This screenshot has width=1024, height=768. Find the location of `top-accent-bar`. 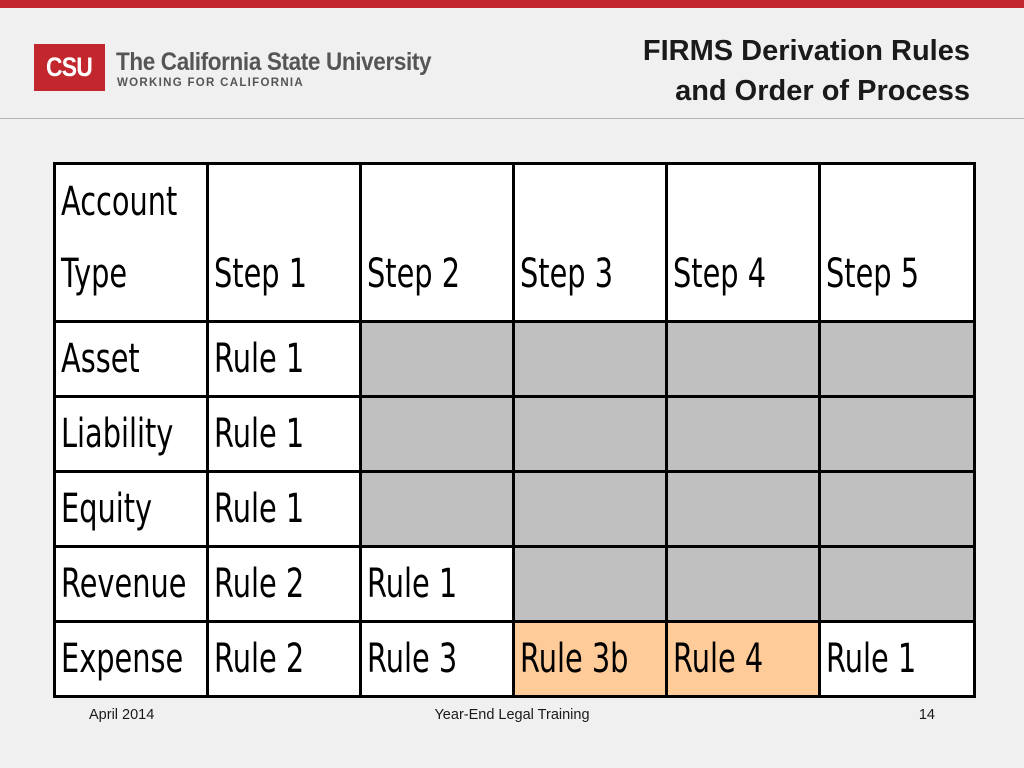

top-accent-bar is located at coordinates (512, 4).